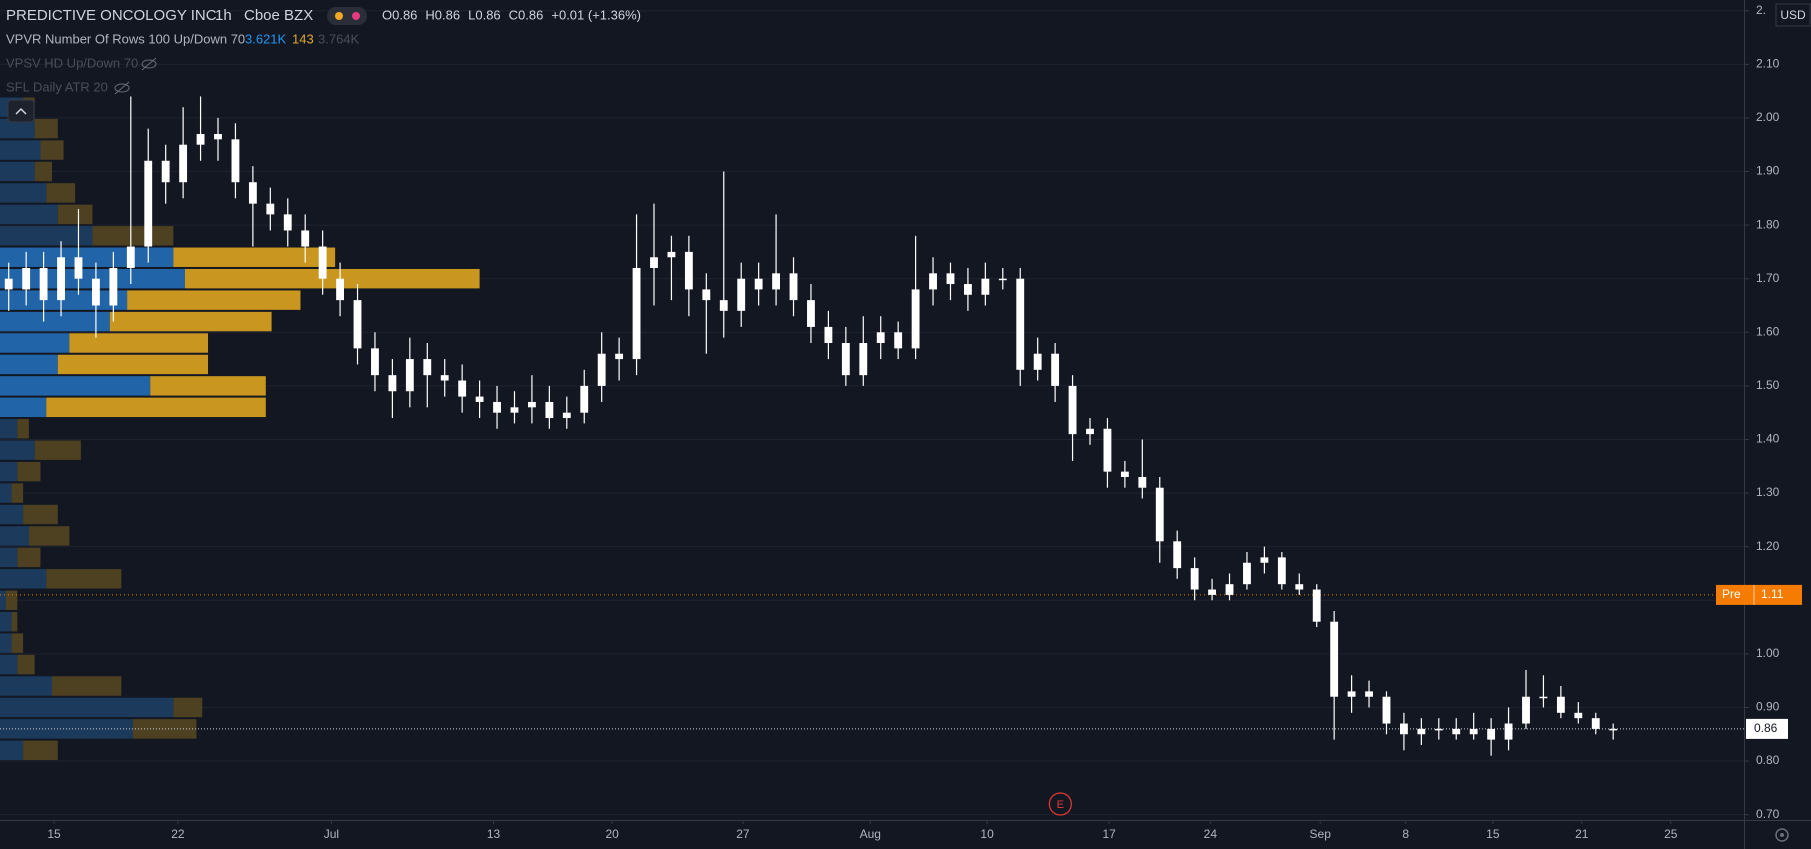 Image resolution: width=1811 pixels, height=849 pixels. Describe the element at coordinates (1671, 834) in the screenshot. I see `x-tick-label: 25` at that location.